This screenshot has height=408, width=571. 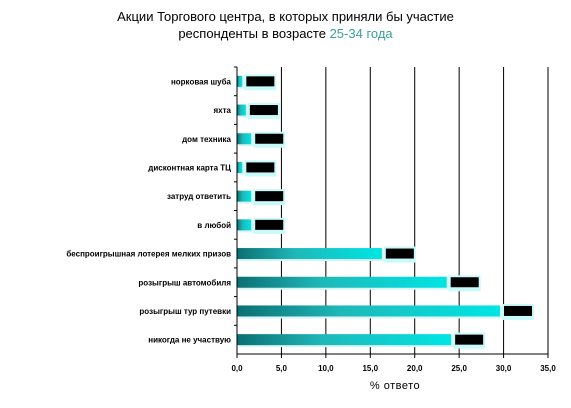 What do you see at coordinates (361, 33) in the screenshot?
I see `title-age-highlight: 25-34 года` at bounding box center [361, 33].